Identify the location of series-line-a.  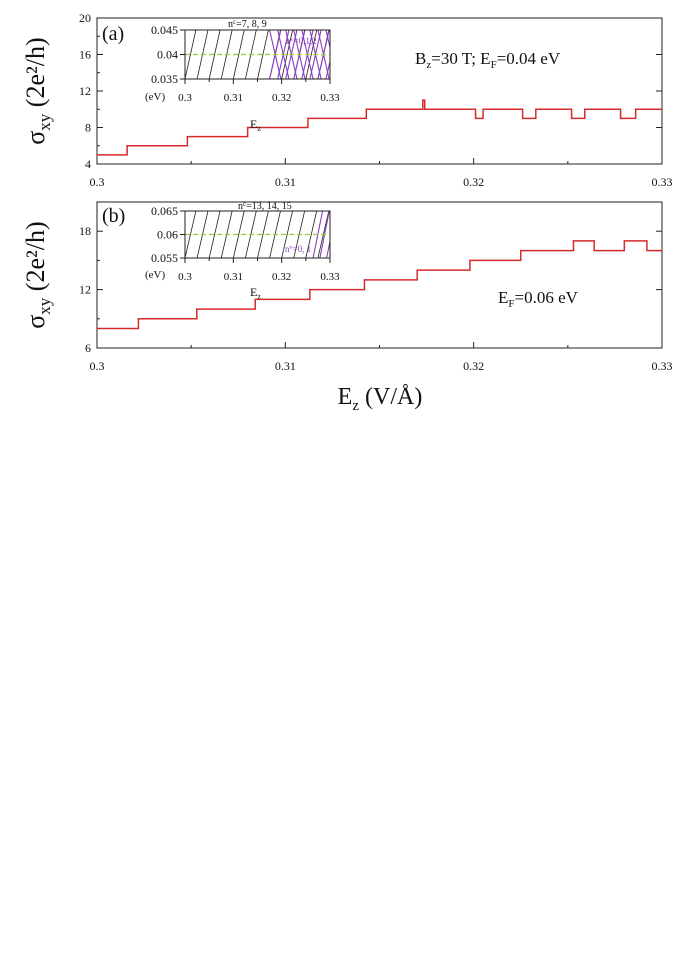
(379, 127).